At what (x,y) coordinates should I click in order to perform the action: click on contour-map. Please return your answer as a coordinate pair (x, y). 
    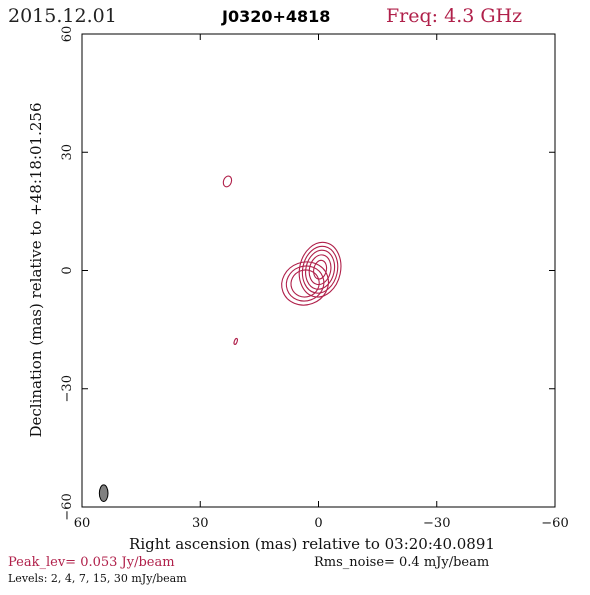
    Looking at the image, I should click on (282, 260).